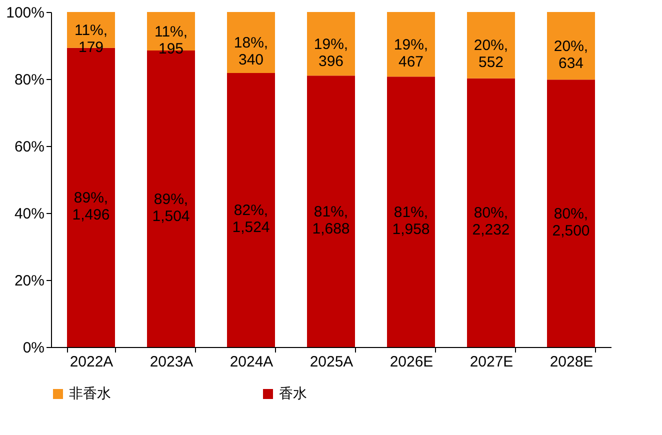 The width and height of the screenshot is (662, 435). Describe the element at coordinates (33, 348) in the screenshot. I see `y-tick-label: 0%` at that location.